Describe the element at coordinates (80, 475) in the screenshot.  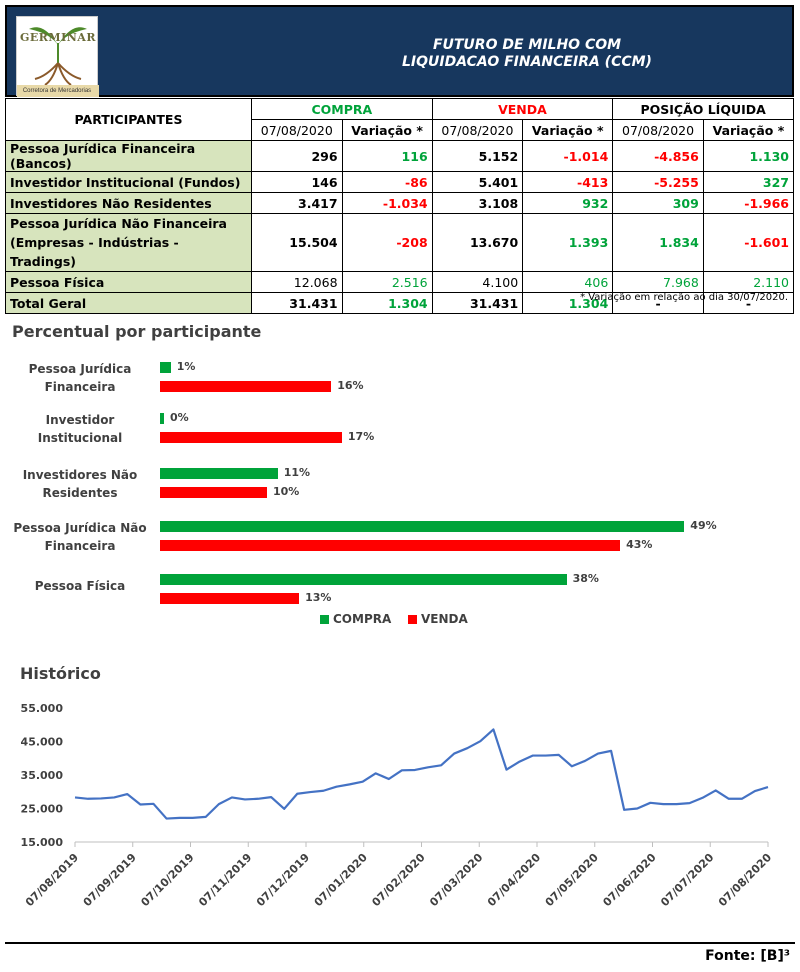
I see `category-label-line: Investidores Não` at that location.